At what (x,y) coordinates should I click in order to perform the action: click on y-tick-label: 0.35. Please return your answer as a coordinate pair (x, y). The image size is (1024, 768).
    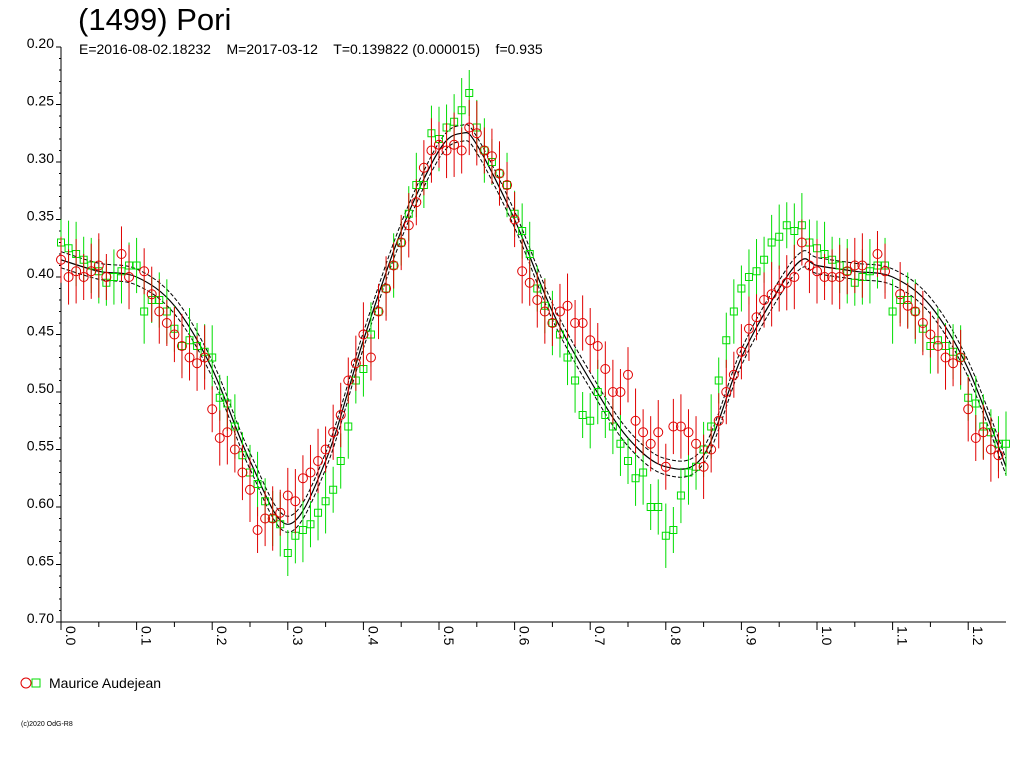
    Looking at the image, I should click on (40, 216).